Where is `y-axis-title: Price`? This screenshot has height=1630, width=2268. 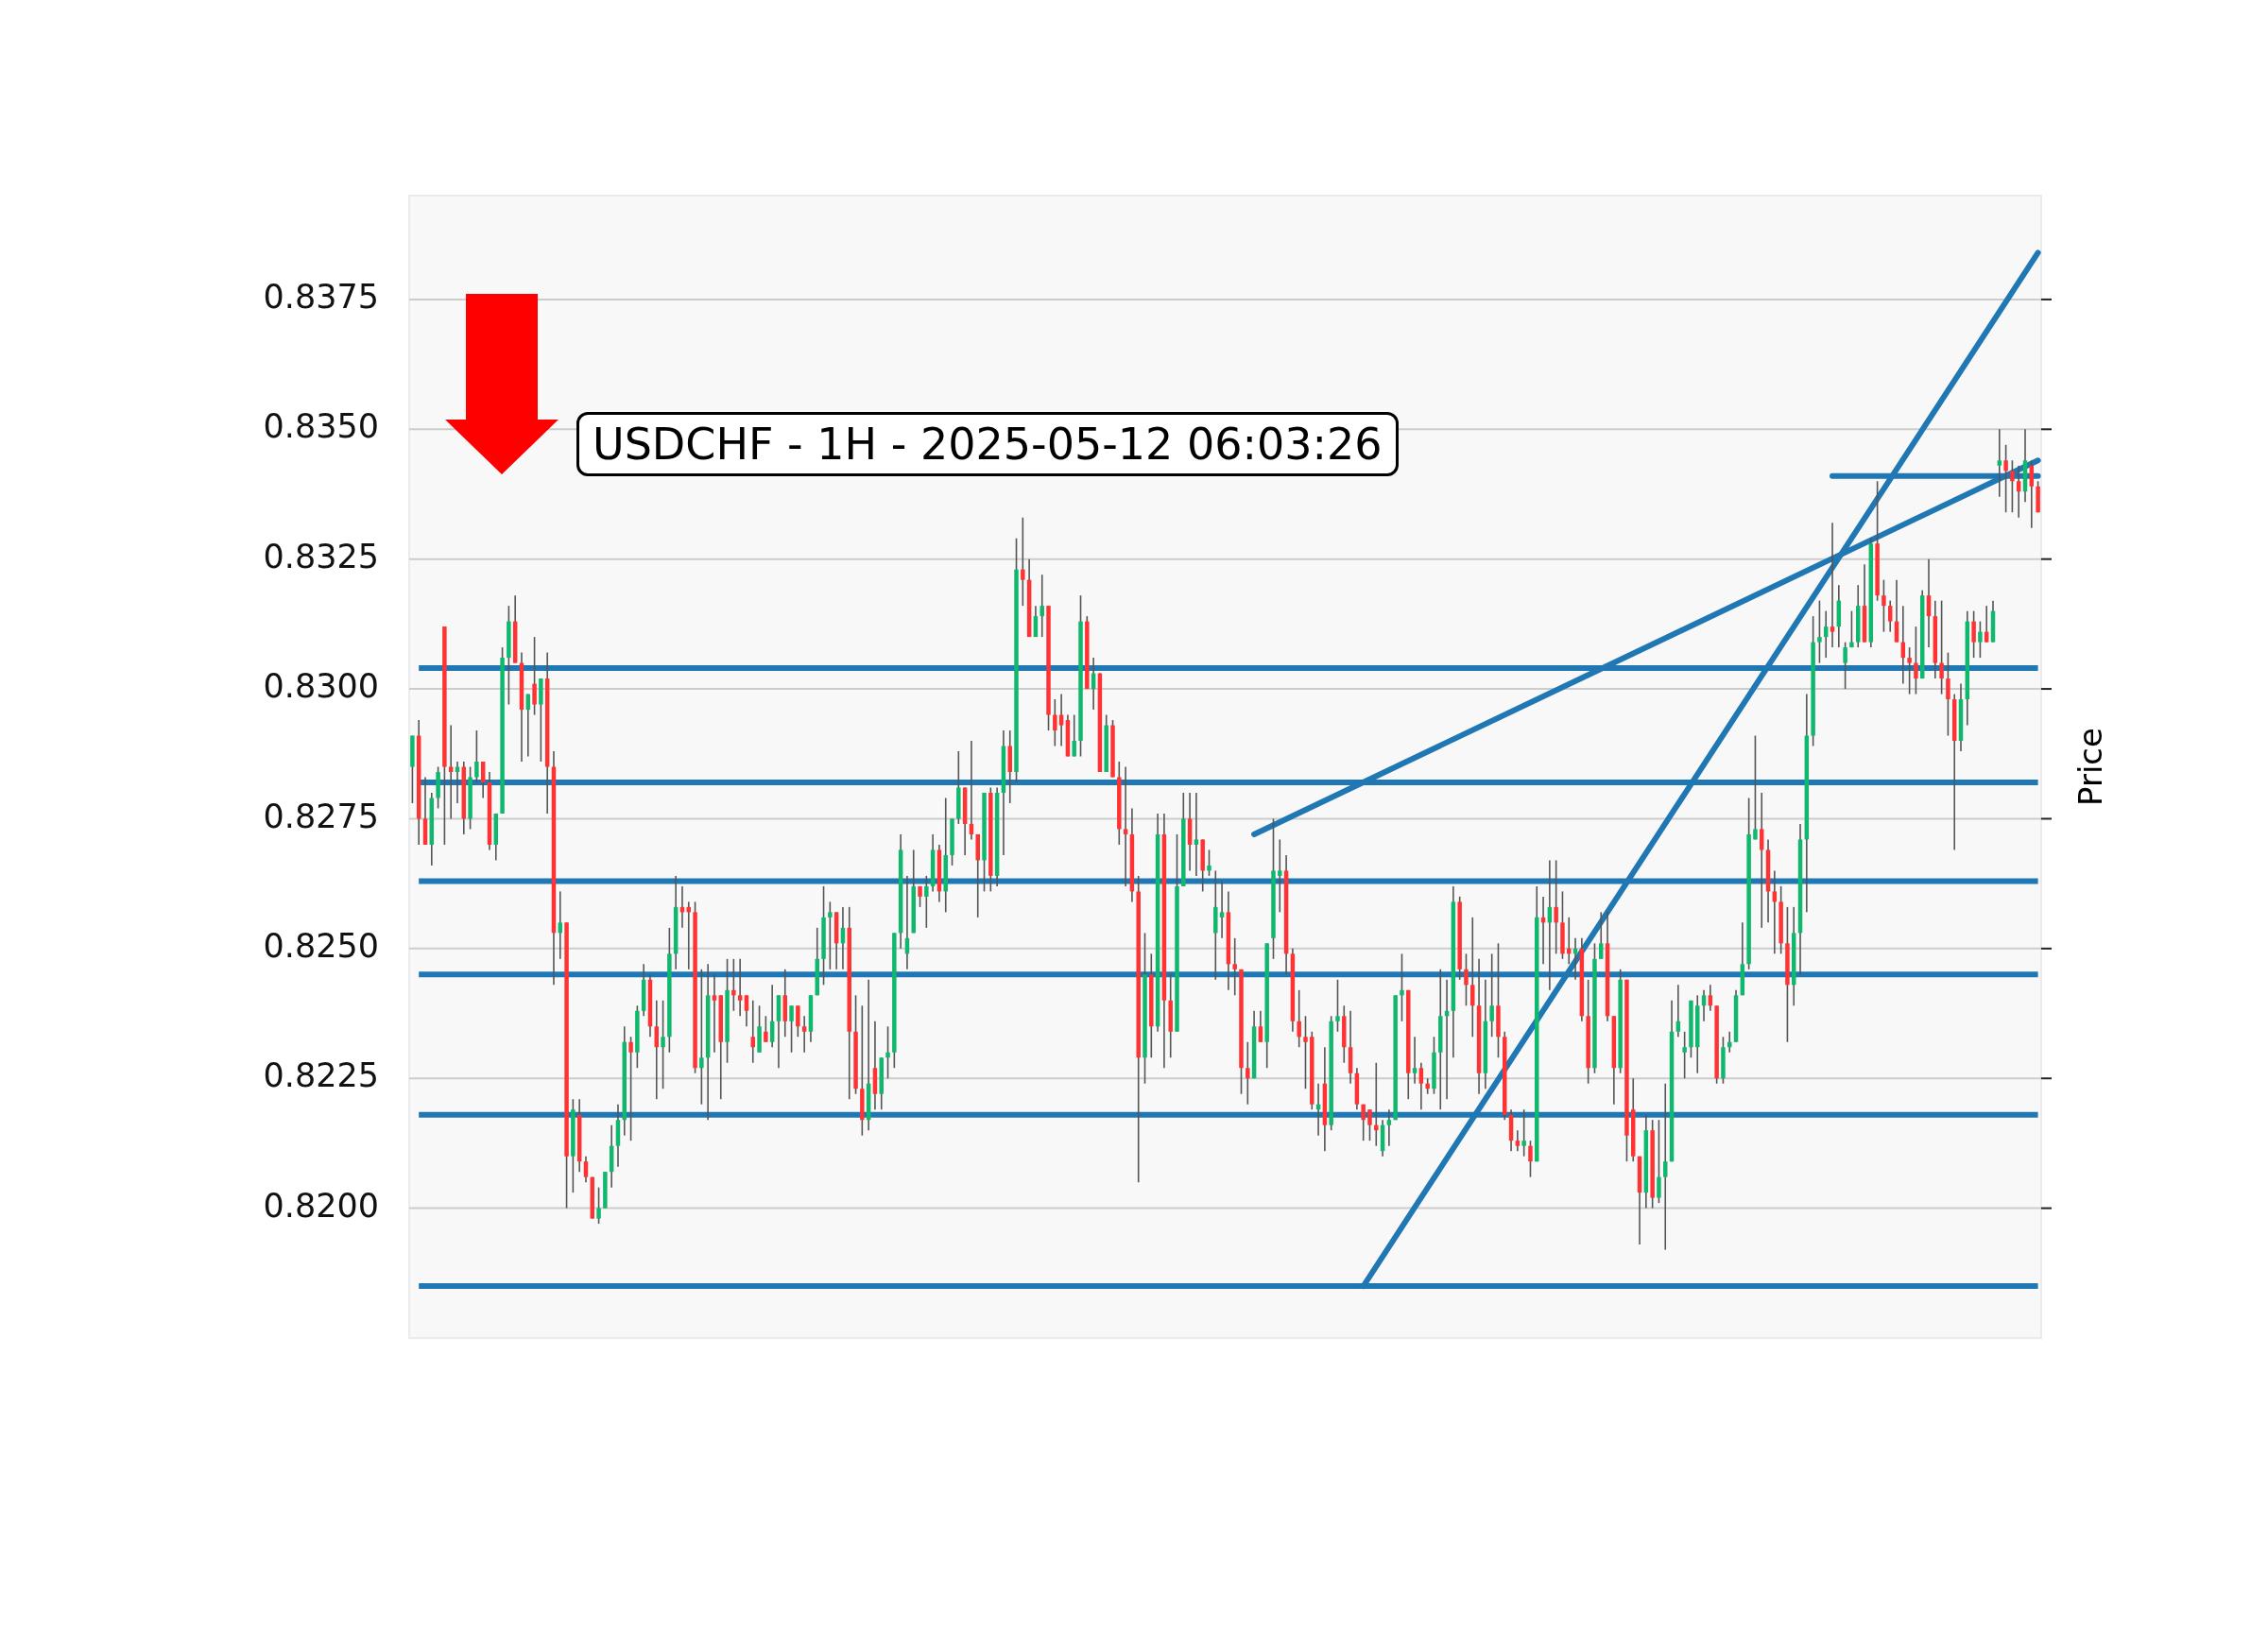
y-axis-title: Price is located at coordinates (2089, 767).